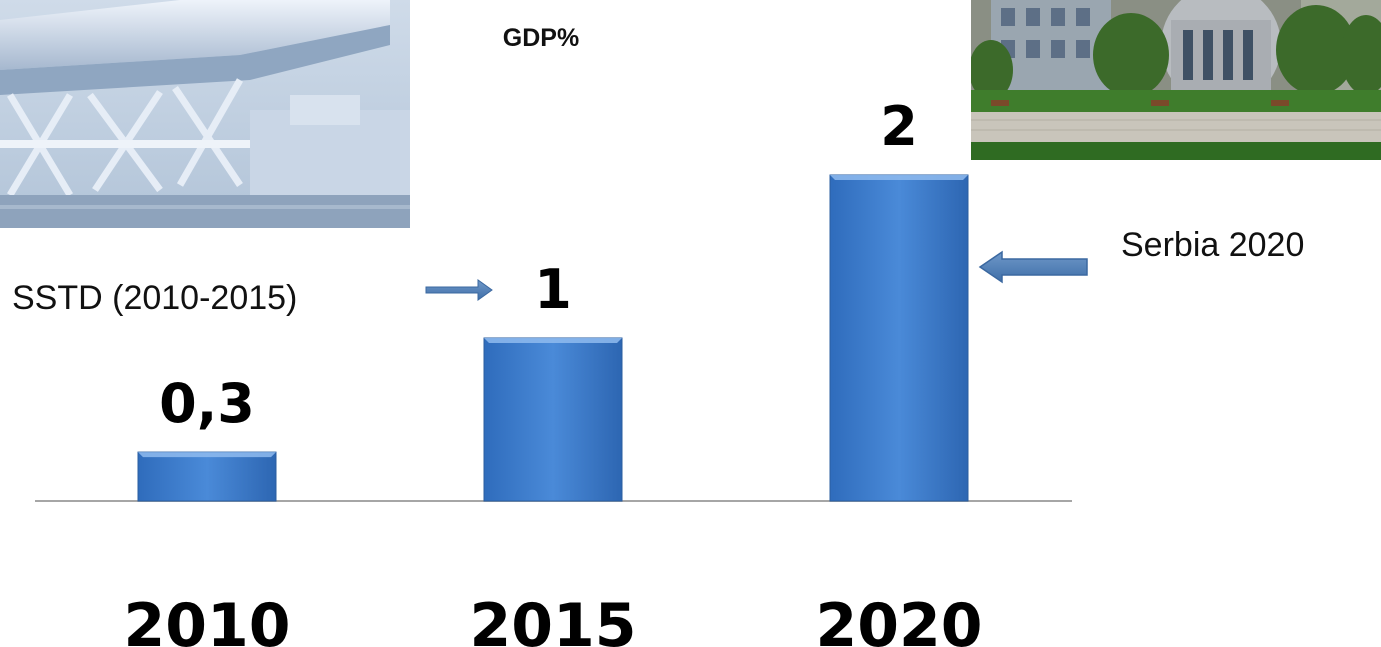 Image resolution: width=1381 pixels, height=647 pixels. I want to click on bar-bevel-2015, so click(553, 340).